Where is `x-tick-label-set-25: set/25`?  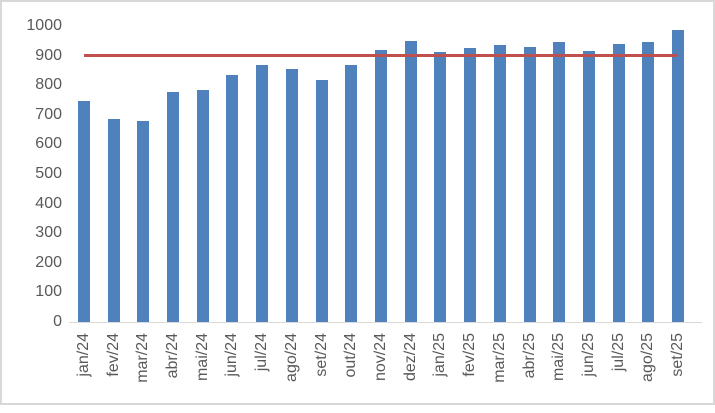
x-tick-label-set-25: set/25 is located at coordinates (678, 355).